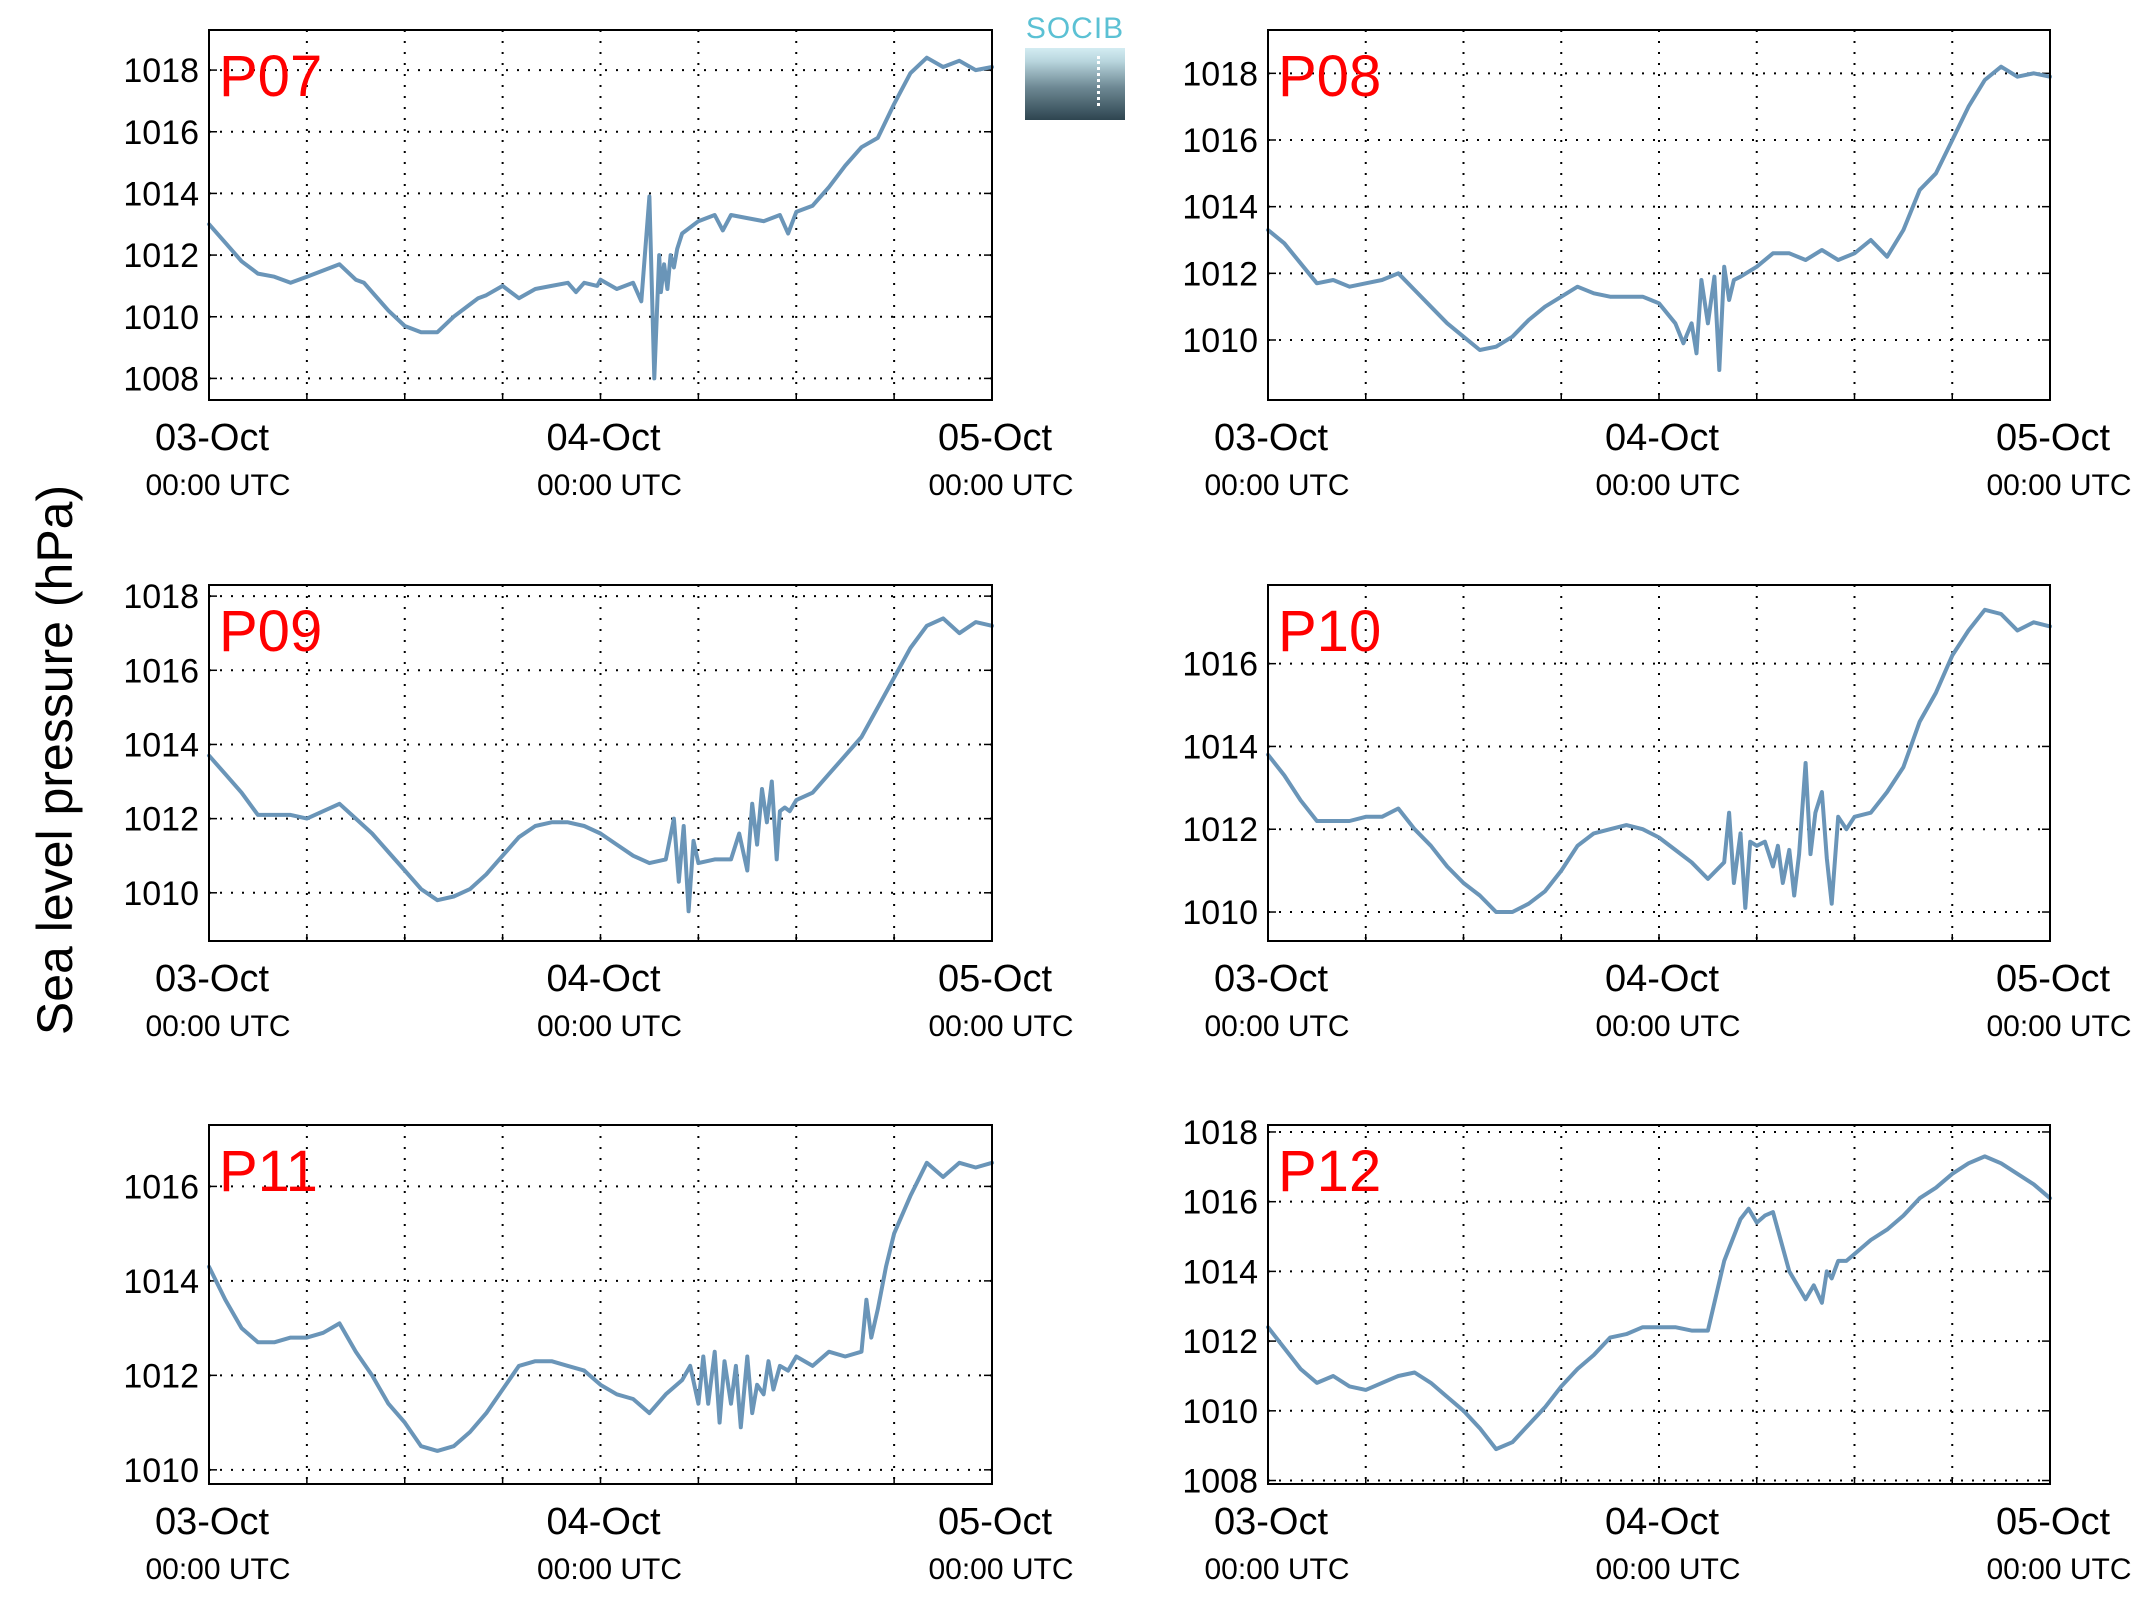 The height and width of the screenshot is (1608, 2138). What do you see at coordinates (1329, 1171) in the screenshot?
I see `panel-label: P12` at bounding box center [1329, 1171].